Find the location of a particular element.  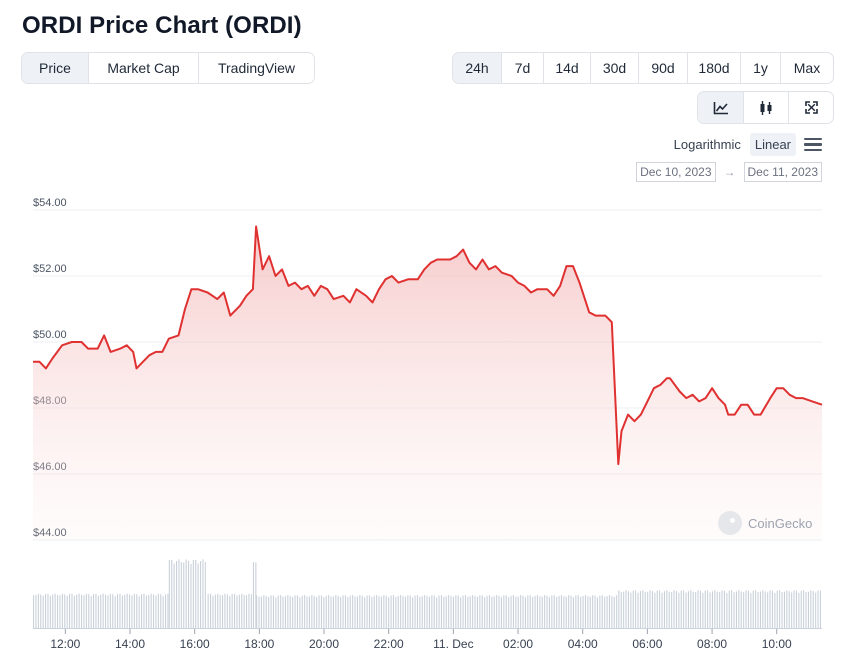

tab-market-cap: Market Cap is located at coordinates (144, 68).